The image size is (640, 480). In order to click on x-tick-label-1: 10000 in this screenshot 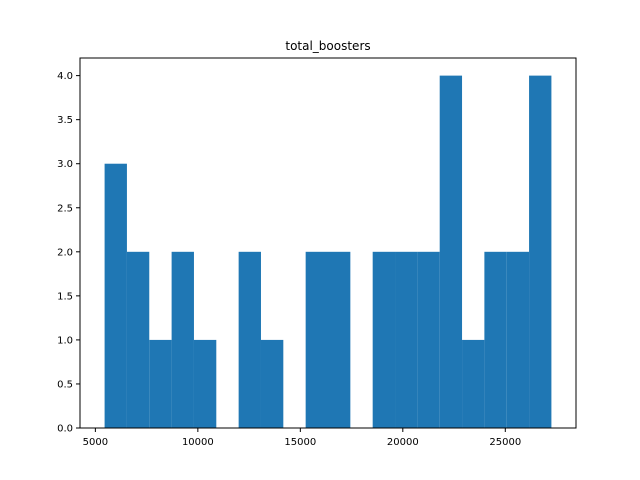, I will do `click(198, 442)`.